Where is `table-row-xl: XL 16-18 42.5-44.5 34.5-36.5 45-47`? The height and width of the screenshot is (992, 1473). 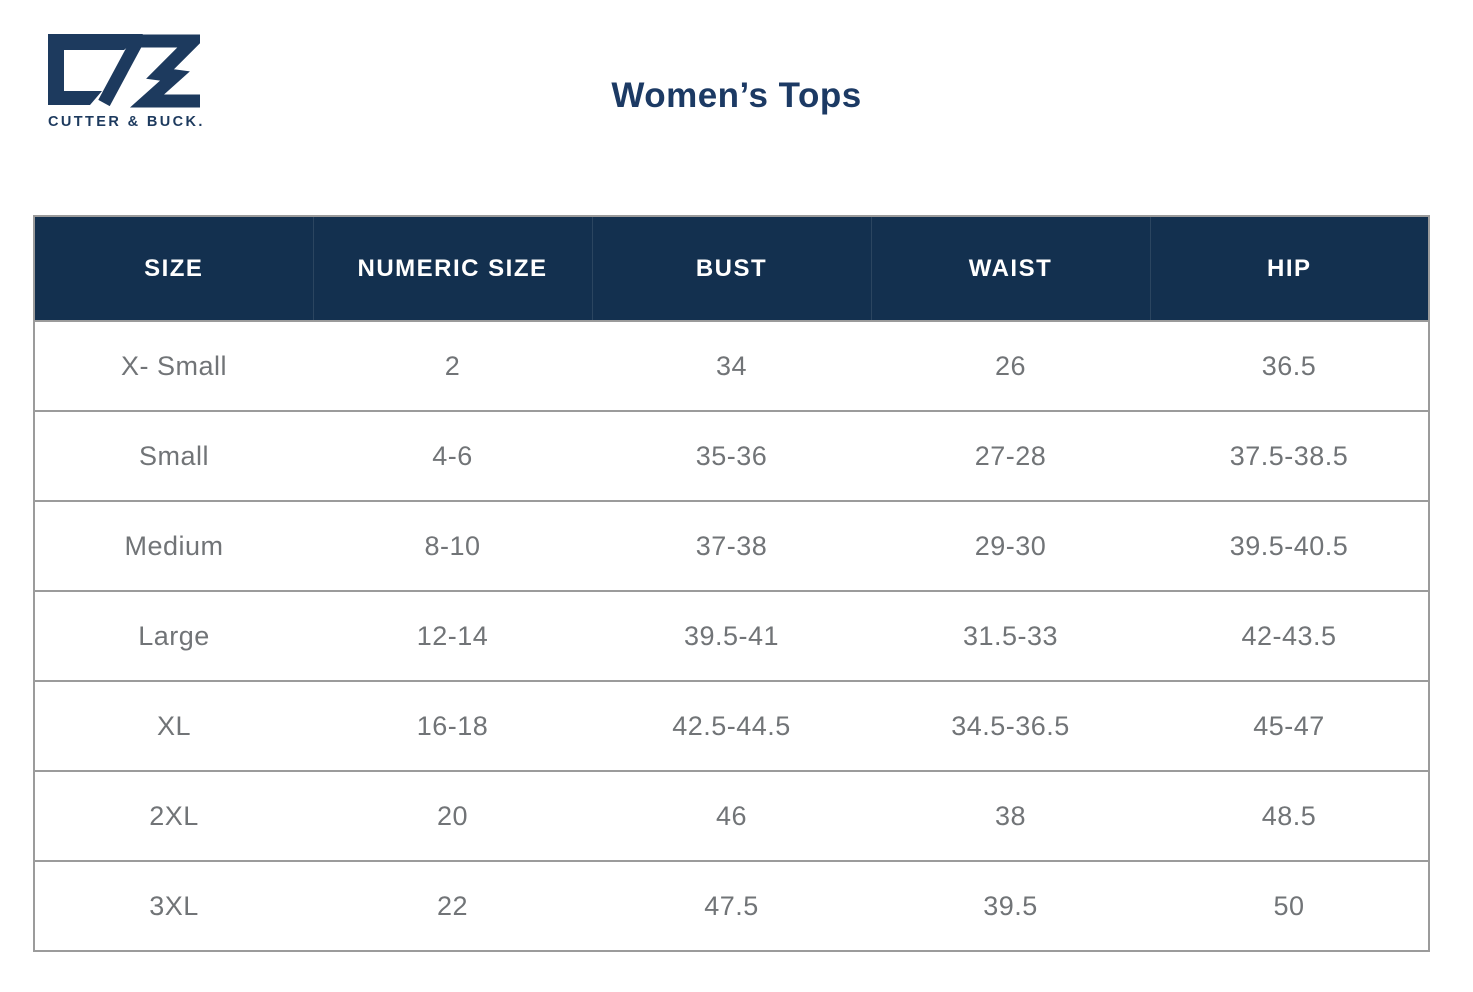 table-row-xl: XL 16-18 42.5-44.5 34.5-36.5 45-47 is located at coordinates (731, 725).